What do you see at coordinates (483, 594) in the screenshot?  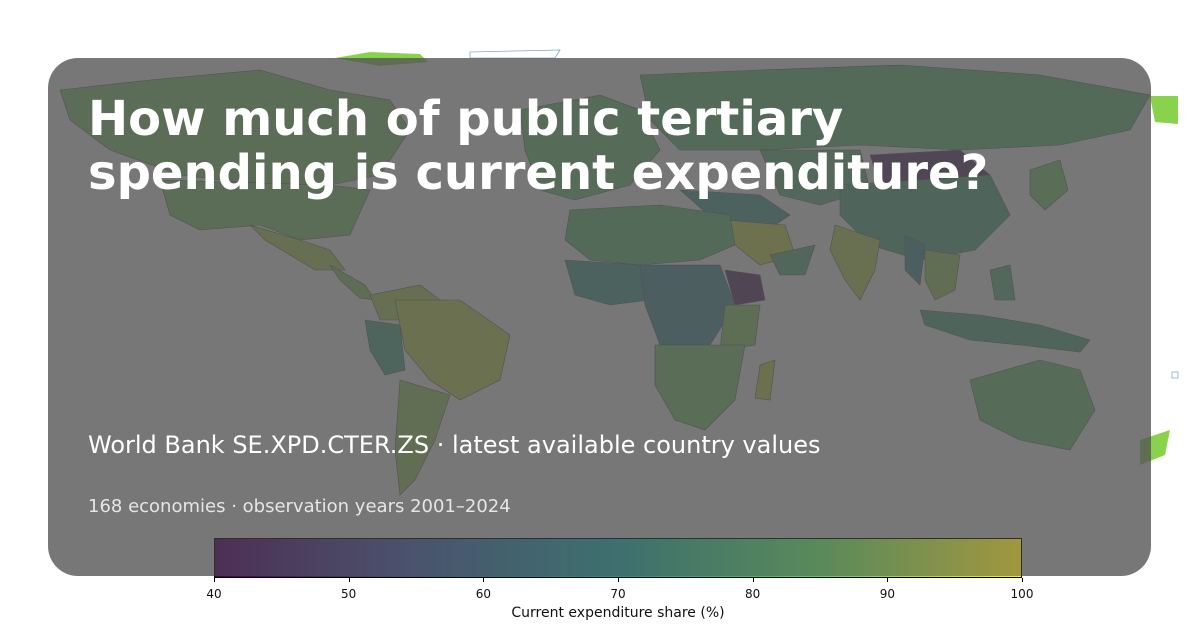 I see `colorbar-tick-label: 60` at bounding box center [483, 594].